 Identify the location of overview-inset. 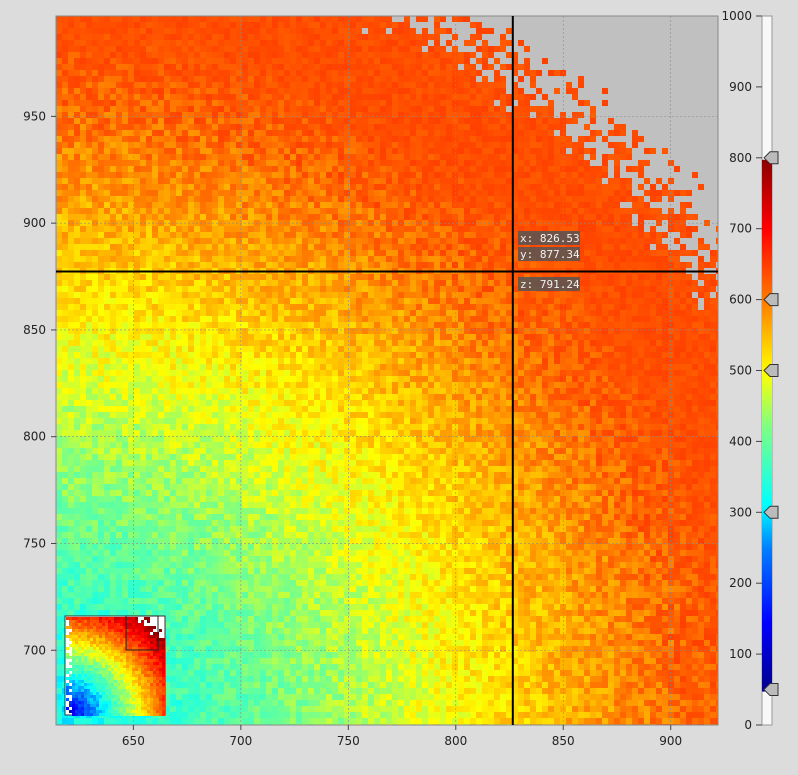
(115, 666).